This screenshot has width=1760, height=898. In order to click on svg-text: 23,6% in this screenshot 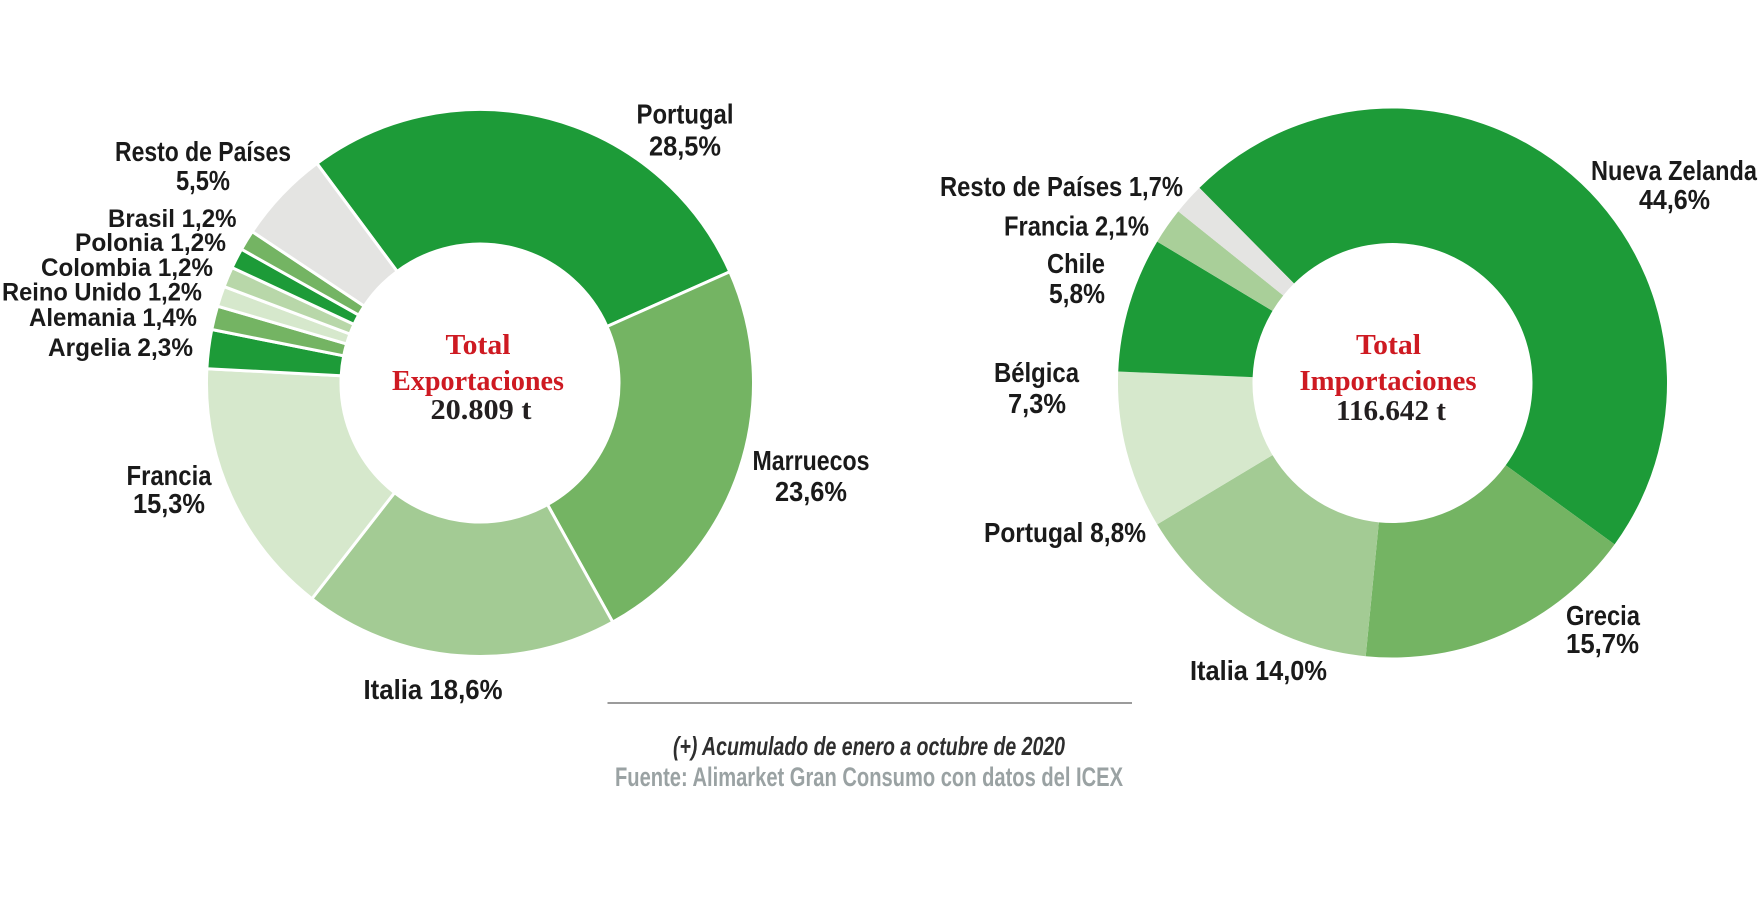, I will do `click(811, 491)`.